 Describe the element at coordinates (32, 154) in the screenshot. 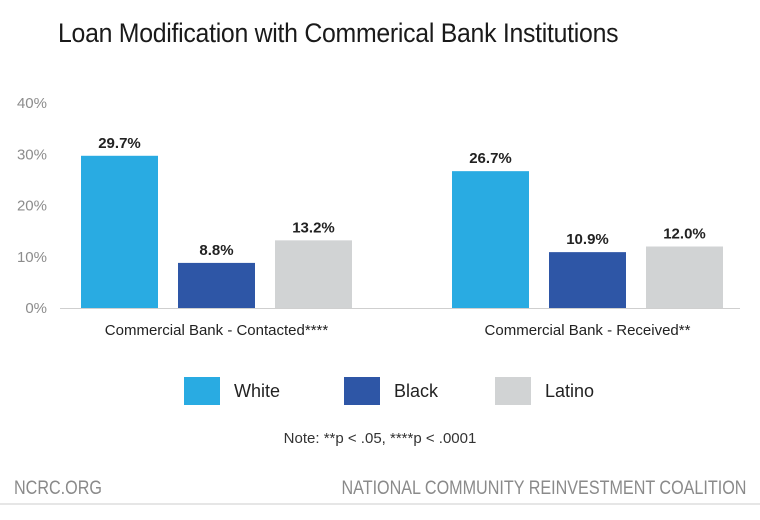

I see `y-tick-label: 30%` at that location.